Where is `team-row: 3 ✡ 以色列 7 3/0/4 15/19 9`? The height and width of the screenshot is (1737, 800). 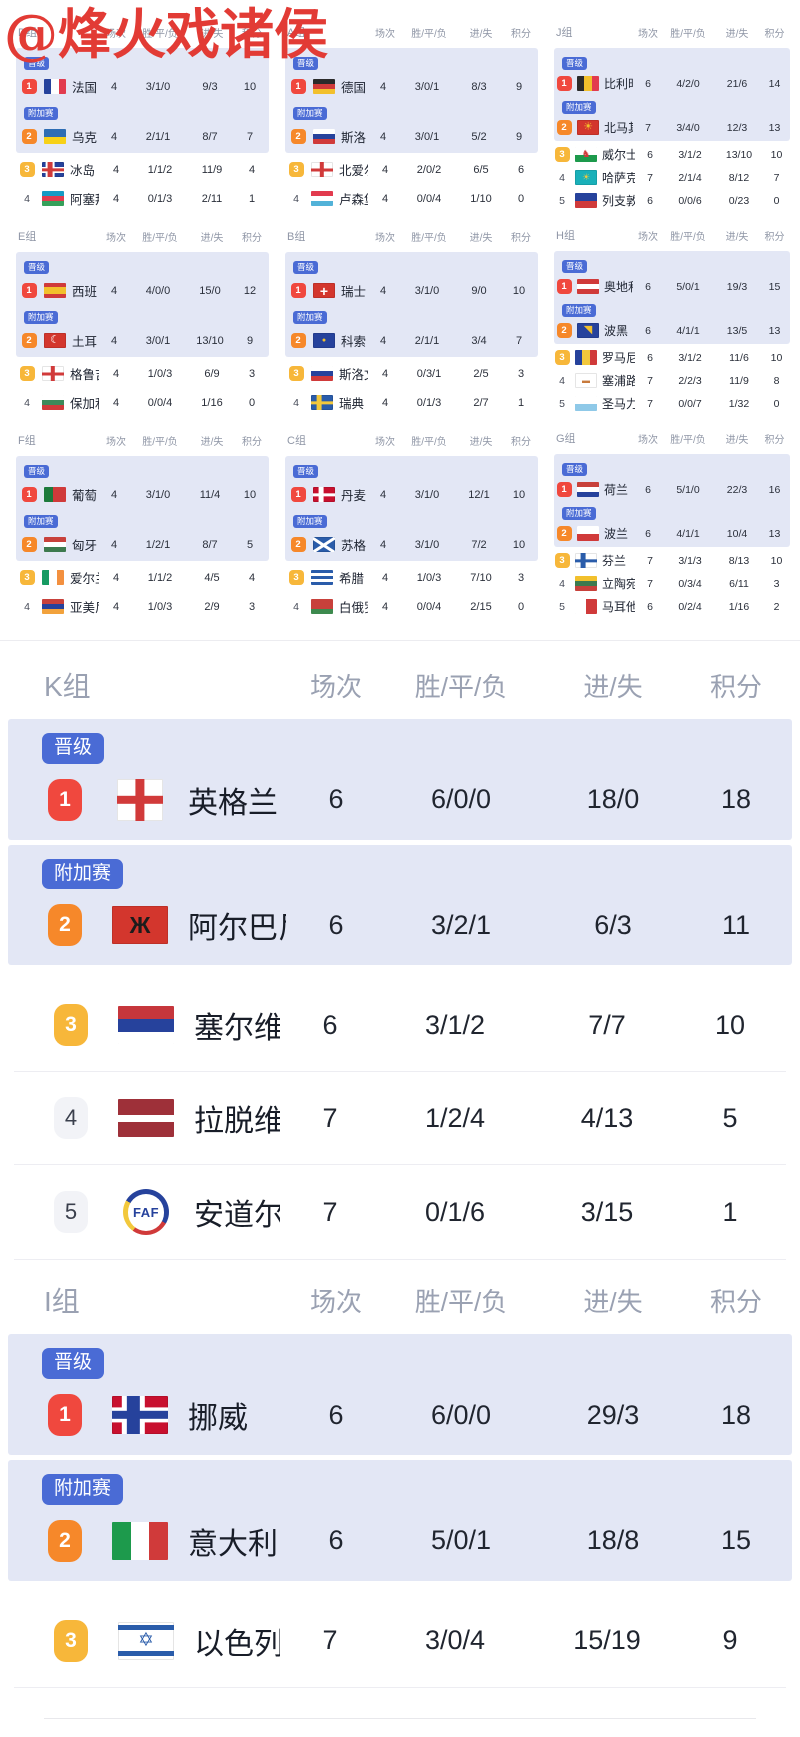
team-row: 3 ✡ 以色列 7 3/0/4 15/19 9 is located at coordinates (400, 1641).